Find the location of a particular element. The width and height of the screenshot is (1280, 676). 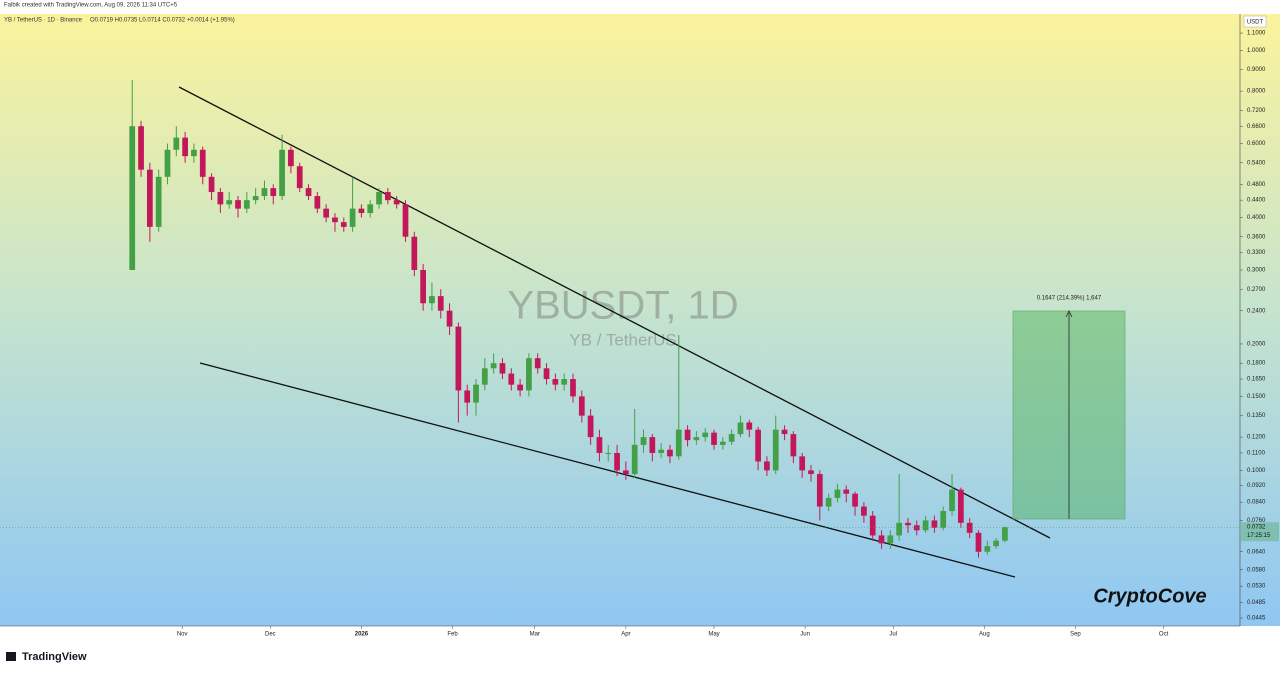

y-tick-label: 0.0640 is located at coordinates (1256, 552).